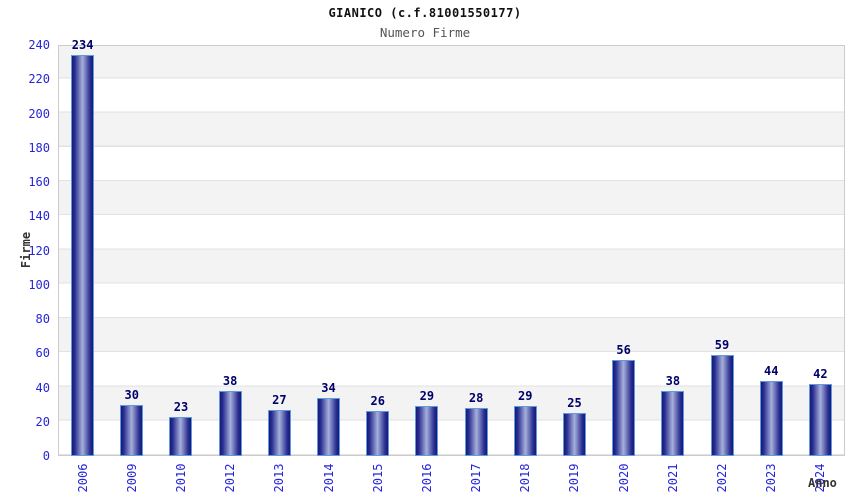  What do you see at coordinates (574, 478) in the screenshot?
I see `x-tick-label: 2019` at bounding box center [574, 478].